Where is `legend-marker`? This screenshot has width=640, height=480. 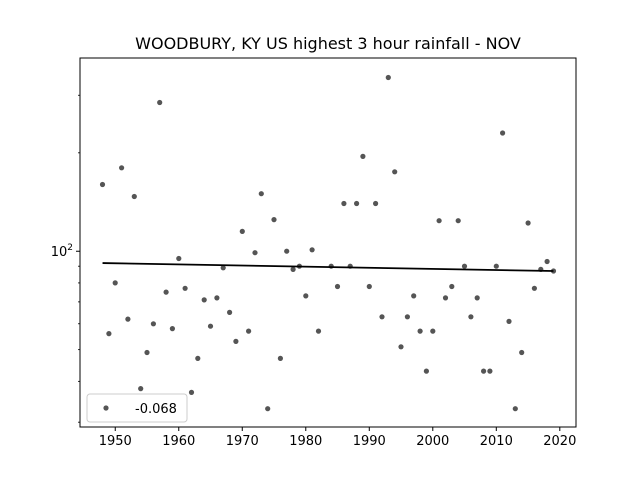
legend-marker is located at coordinates (106, 408).